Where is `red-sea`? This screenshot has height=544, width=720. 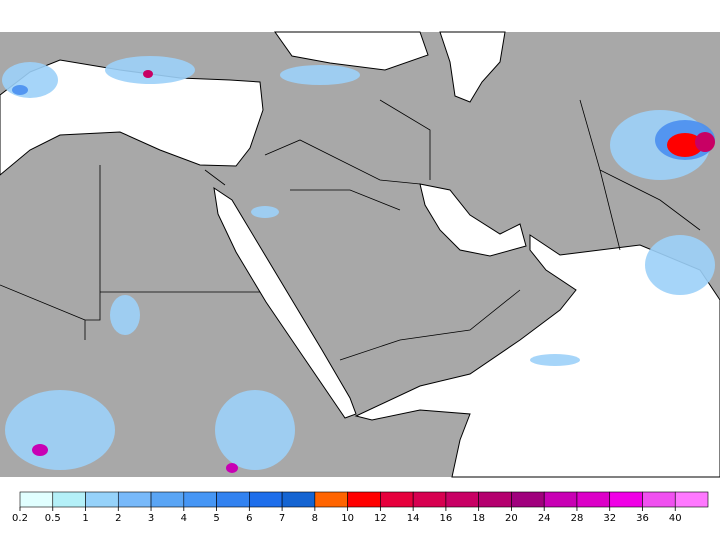
red-sea is located at coordinates (285, 302).